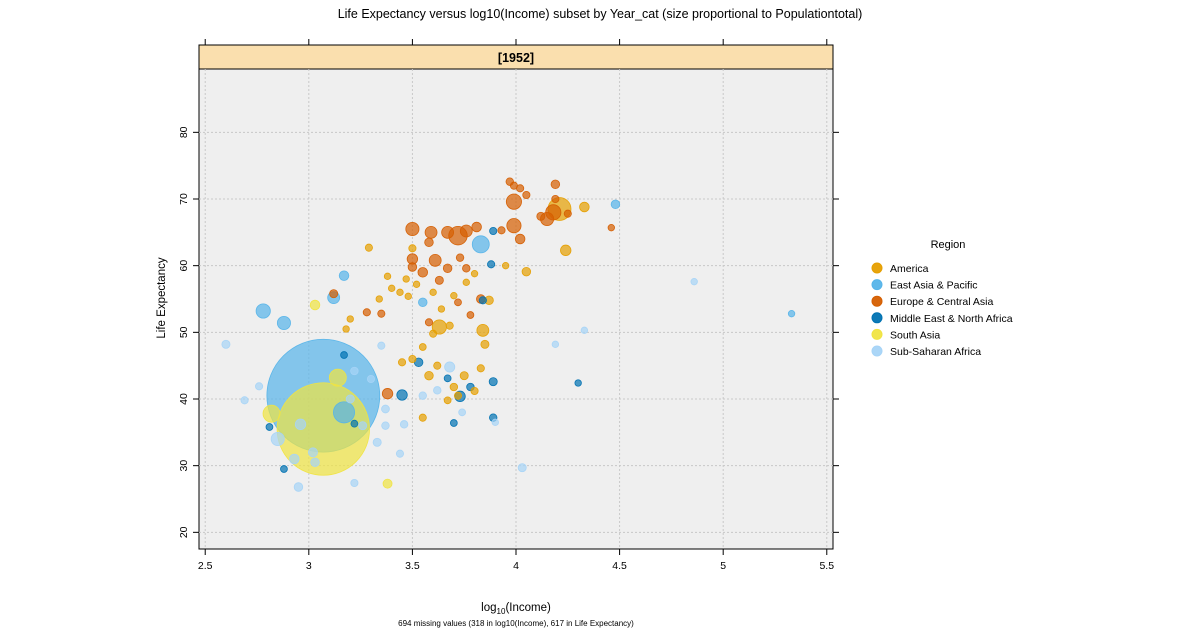  What do you see at coordinates (184, 399) in the screenshot?
I see `y-tick-label: 40` at bounding box center [184, 399].